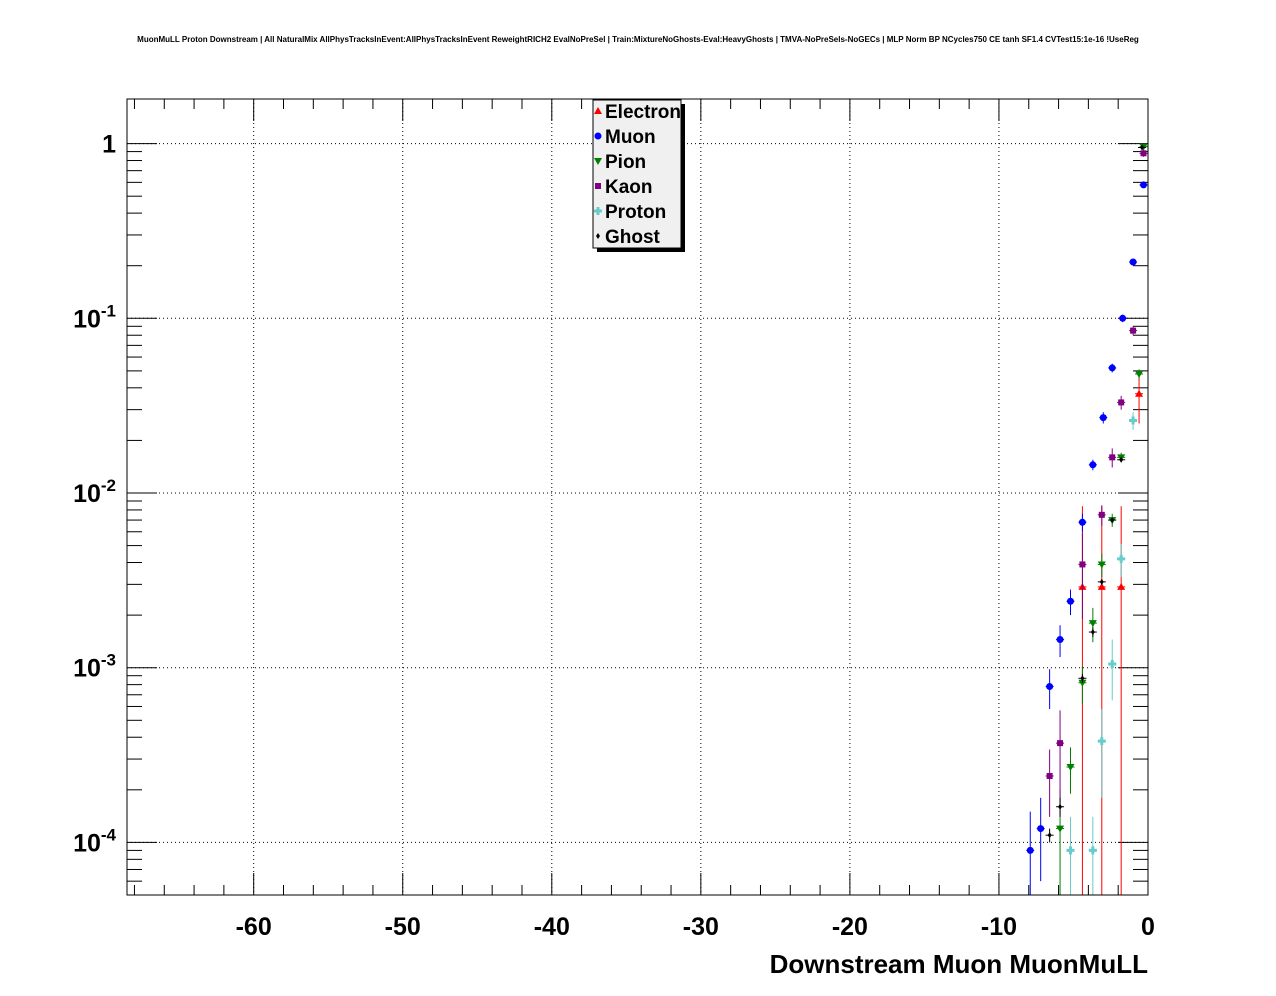 Image resolution: width=1276 pixels, height=996 pixels. Describe the element at coordinates (552, 927) in the screenshot. I see `x-tick-label: -40` at that location.